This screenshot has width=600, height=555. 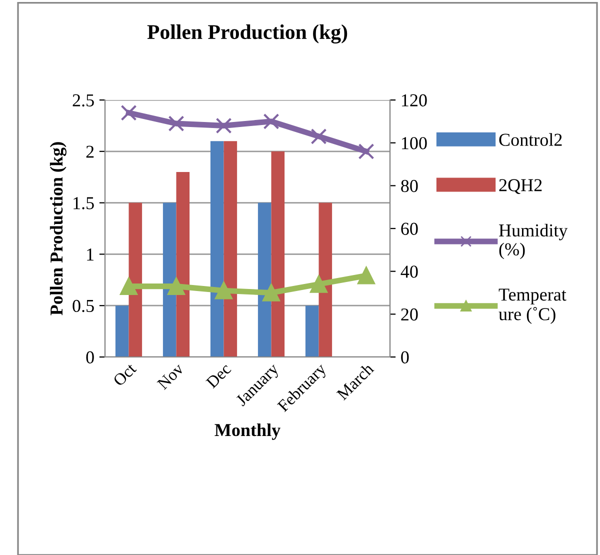 I want to click on chart-title: Pollen Production (kg), so click(x=247, y=34).